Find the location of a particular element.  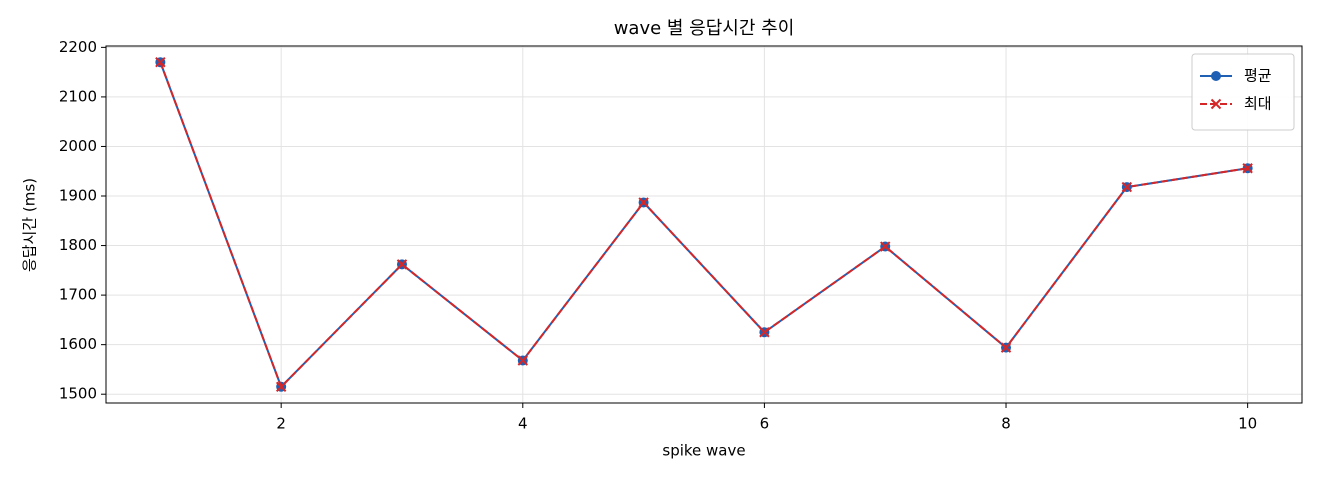

y-tick-label: 1800 is located at coordinates (78, 245).